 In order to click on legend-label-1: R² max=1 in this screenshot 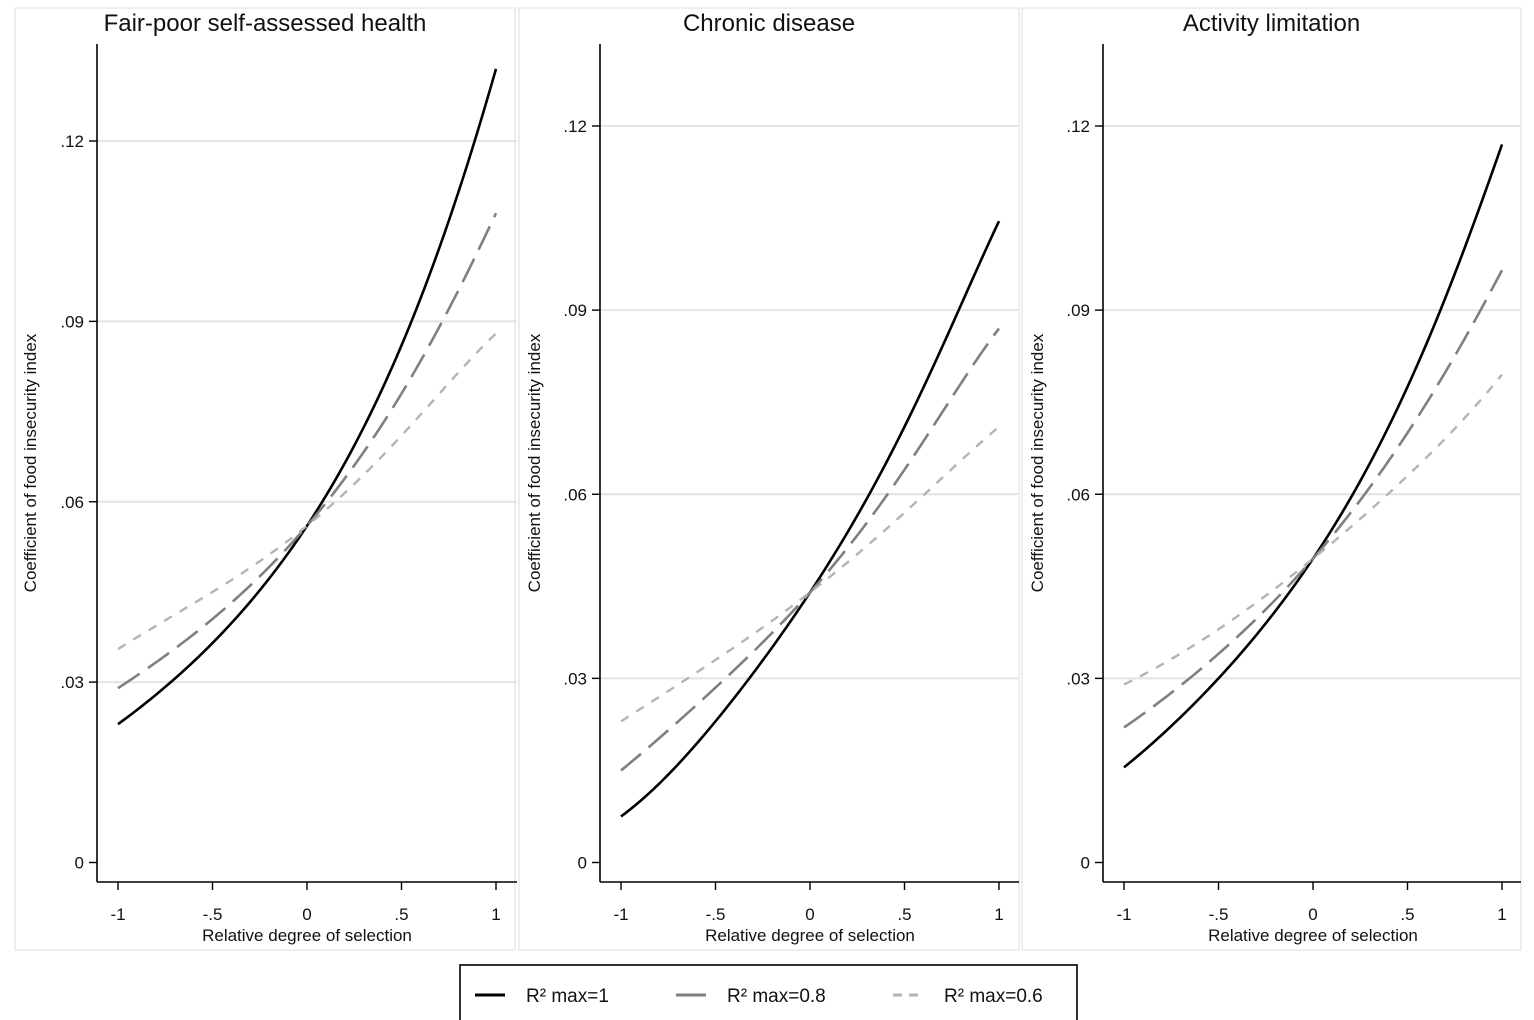, I will do `click(567, 996)`.